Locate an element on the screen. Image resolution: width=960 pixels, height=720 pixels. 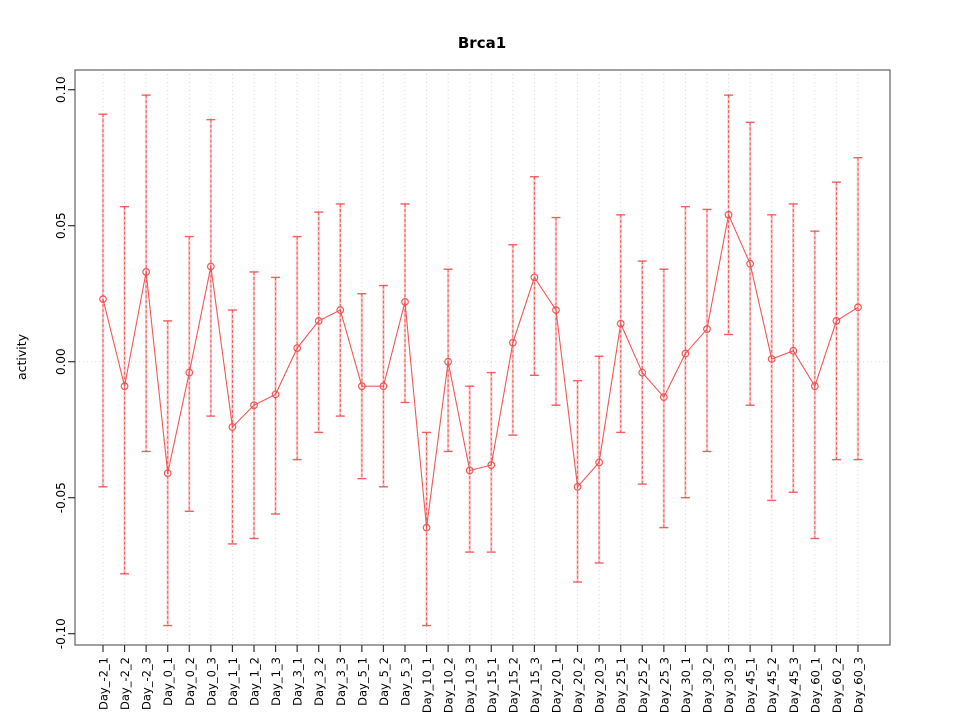
x-tick-label: Day_20_1 is located at coordinates (556, 685).